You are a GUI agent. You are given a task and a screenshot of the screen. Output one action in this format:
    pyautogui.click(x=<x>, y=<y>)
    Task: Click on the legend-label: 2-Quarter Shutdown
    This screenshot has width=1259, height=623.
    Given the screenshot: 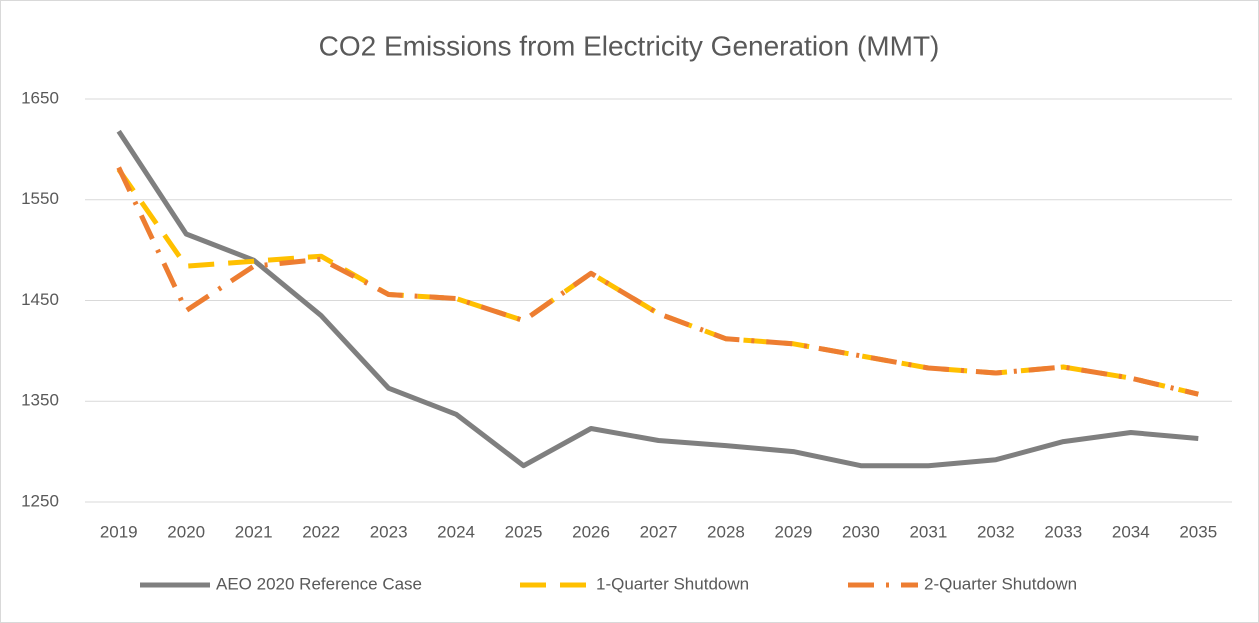 What is the action you would take?
    pyautogui.click(x=1000, y=583)
    